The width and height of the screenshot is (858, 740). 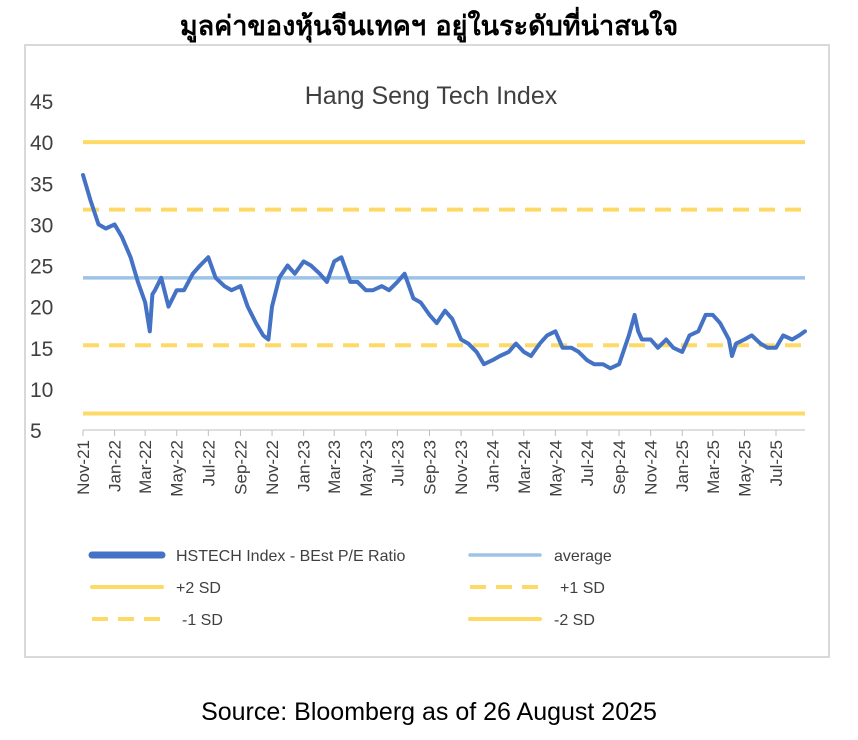 I want to click on x-tick-label: Jan-24, so click(x=493, y=466).